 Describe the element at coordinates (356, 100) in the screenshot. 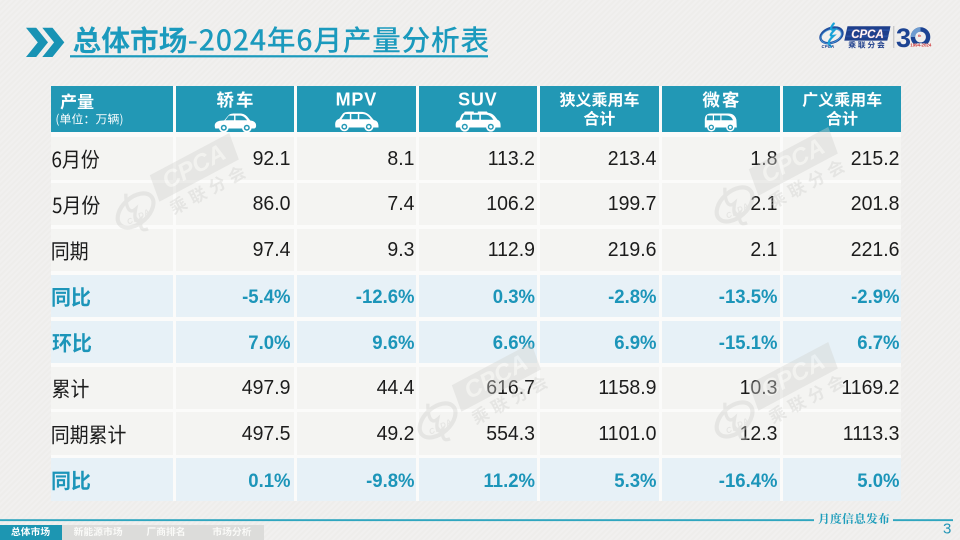

I see `svg-text: MPV` at that location.